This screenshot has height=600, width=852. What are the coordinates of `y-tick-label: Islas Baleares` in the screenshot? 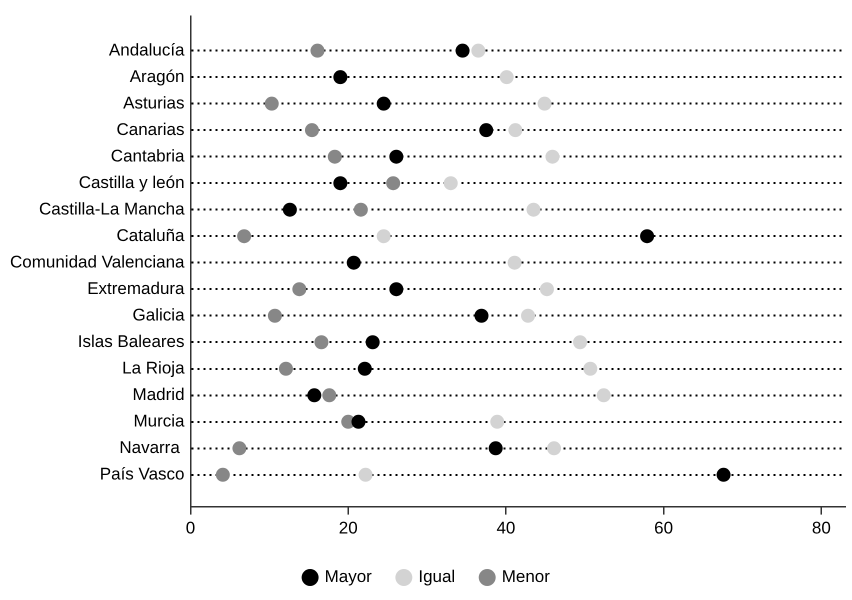 It's located at (131, 341).